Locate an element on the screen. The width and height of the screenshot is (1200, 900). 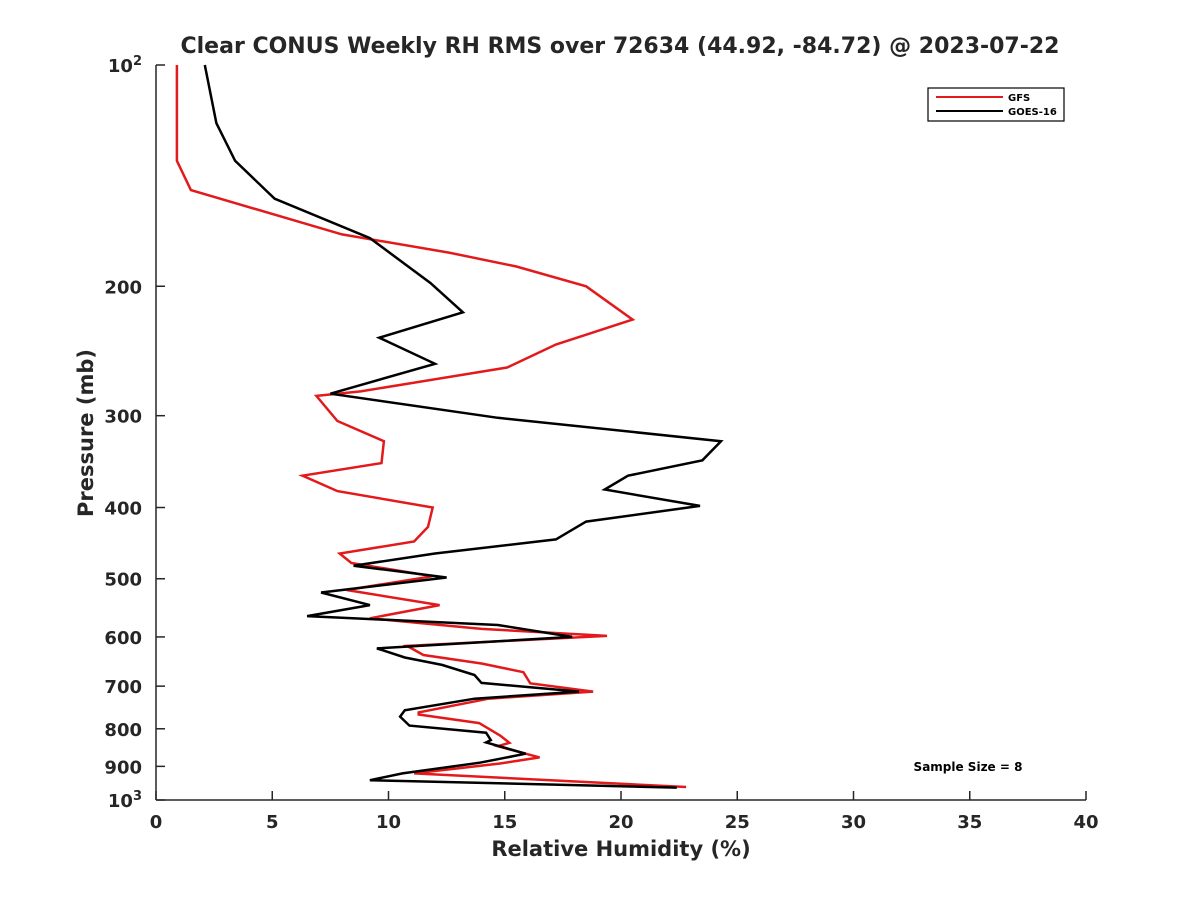
x-tick-label: 20 is located at coordinates (620, 822).